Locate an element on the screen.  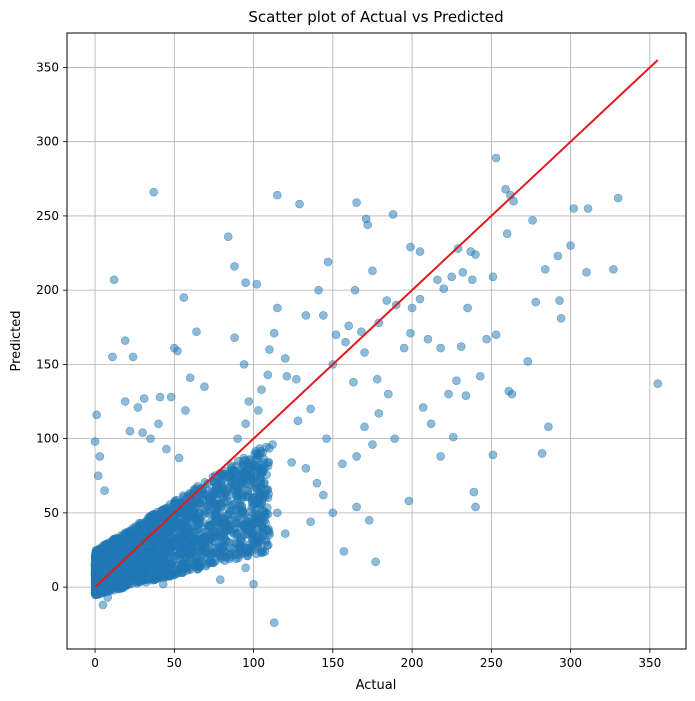
y-tick-label: 350 is located at coordinates (47, 67).